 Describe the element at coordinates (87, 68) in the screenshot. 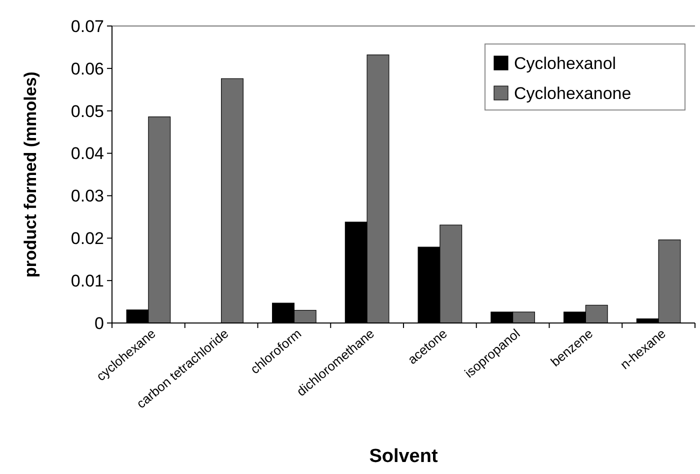

I see `y-tick-label: 0.06` at that location.